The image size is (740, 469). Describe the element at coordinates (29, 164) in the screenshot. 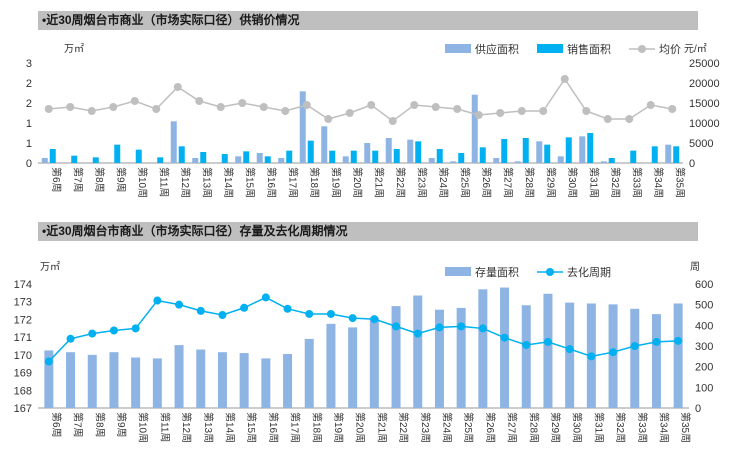

I see `left-tick-label: 0` at that location.